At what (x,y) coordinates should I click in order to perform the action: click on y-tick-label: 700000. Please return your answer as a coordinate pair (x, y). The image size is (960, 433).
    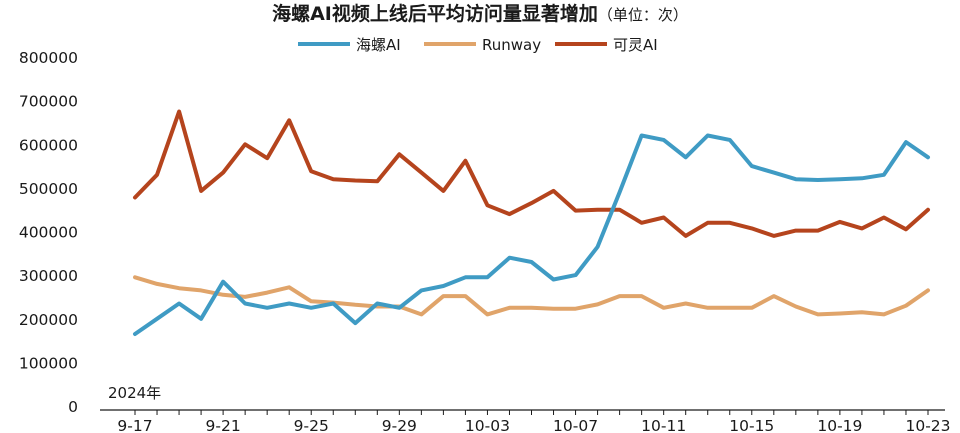
    Looking at the image, I should click on (48, 102).